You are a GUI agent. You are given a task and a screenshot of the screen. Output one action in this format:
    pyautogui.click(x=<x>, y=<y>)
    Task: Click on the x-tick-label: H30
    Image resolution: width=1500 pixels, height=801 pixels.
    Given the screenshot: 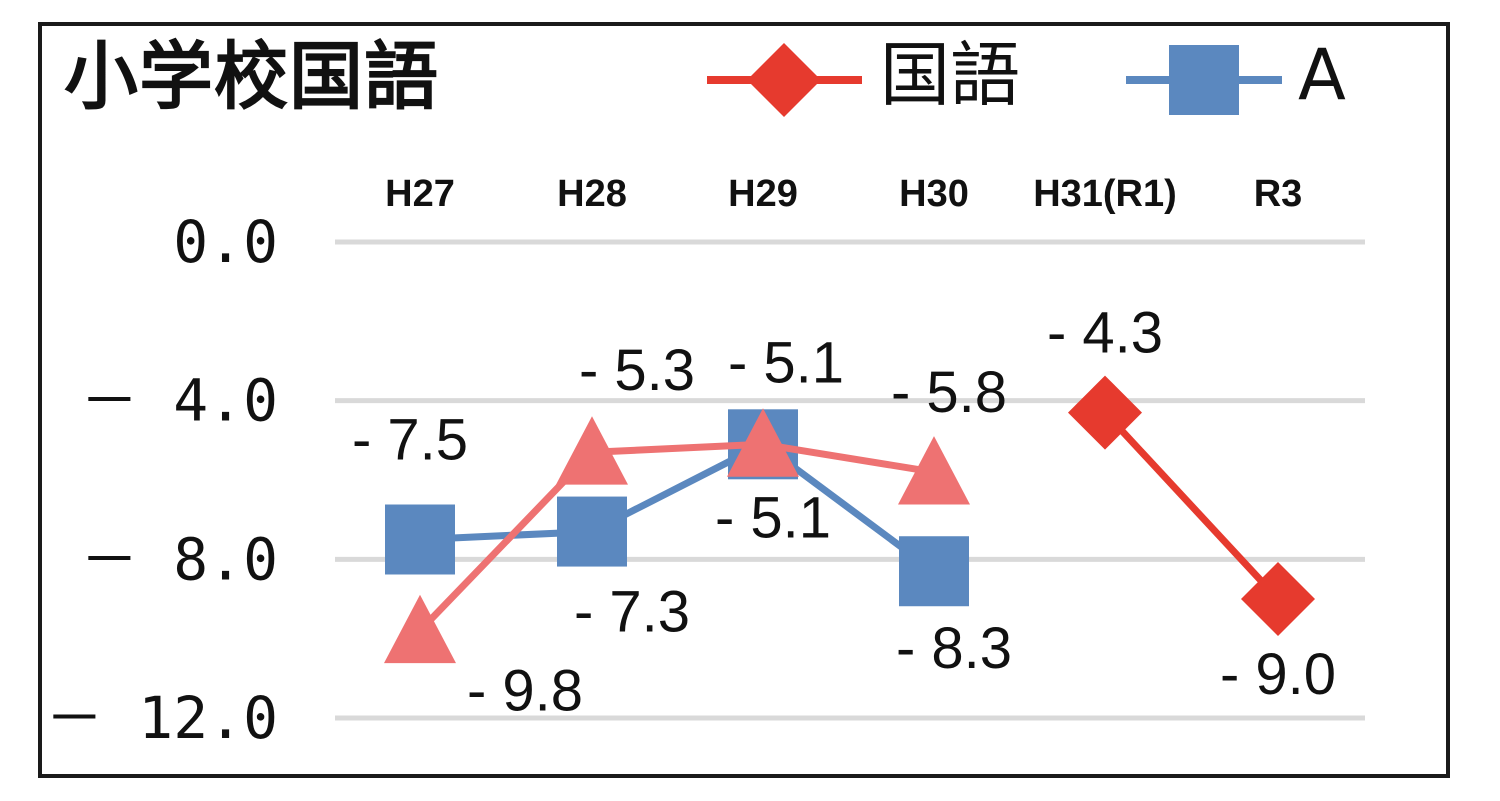 What is the action you would take?
    pyautogui.click(x=934, y=194)
    